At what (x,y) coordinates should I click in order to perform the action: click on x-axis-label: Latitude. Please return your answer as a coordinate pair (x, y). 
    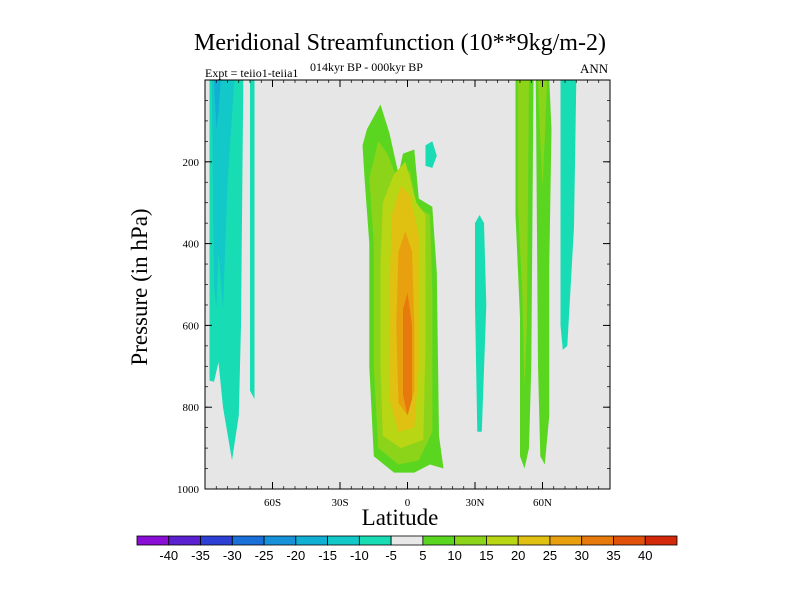
    Looking at the image, I should click on (400, 517).